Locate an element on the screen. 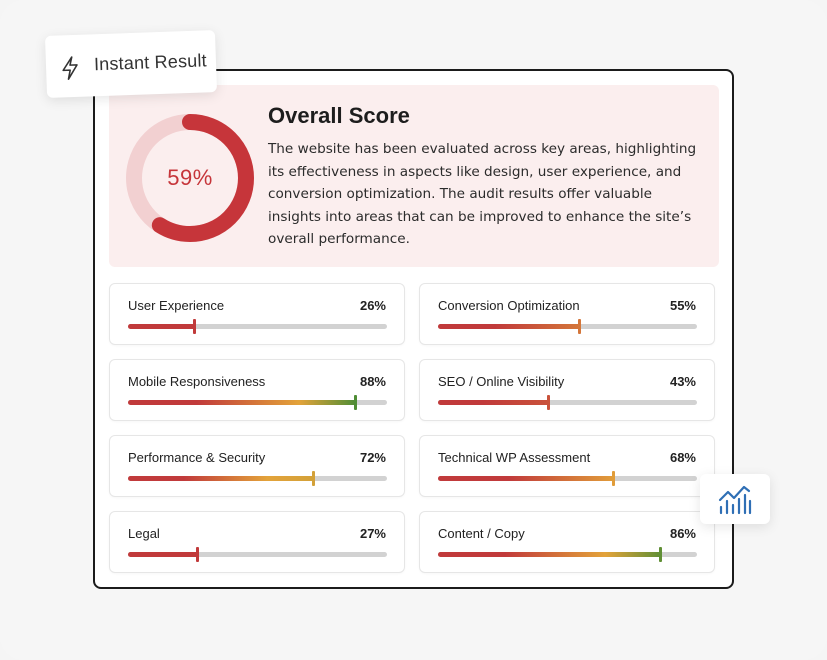 The image size is (827, 660). metric-card-content-copy: Content / Copy 86% is located at coordinates (567, 542).